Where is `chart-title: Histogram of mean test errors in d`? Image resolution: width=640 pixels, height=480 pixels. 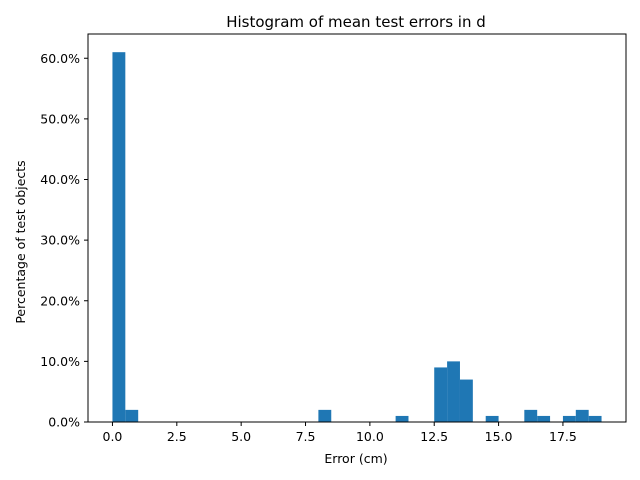
chart-title: Histogram of mean test errors in d is located at coordinates (356, 22).